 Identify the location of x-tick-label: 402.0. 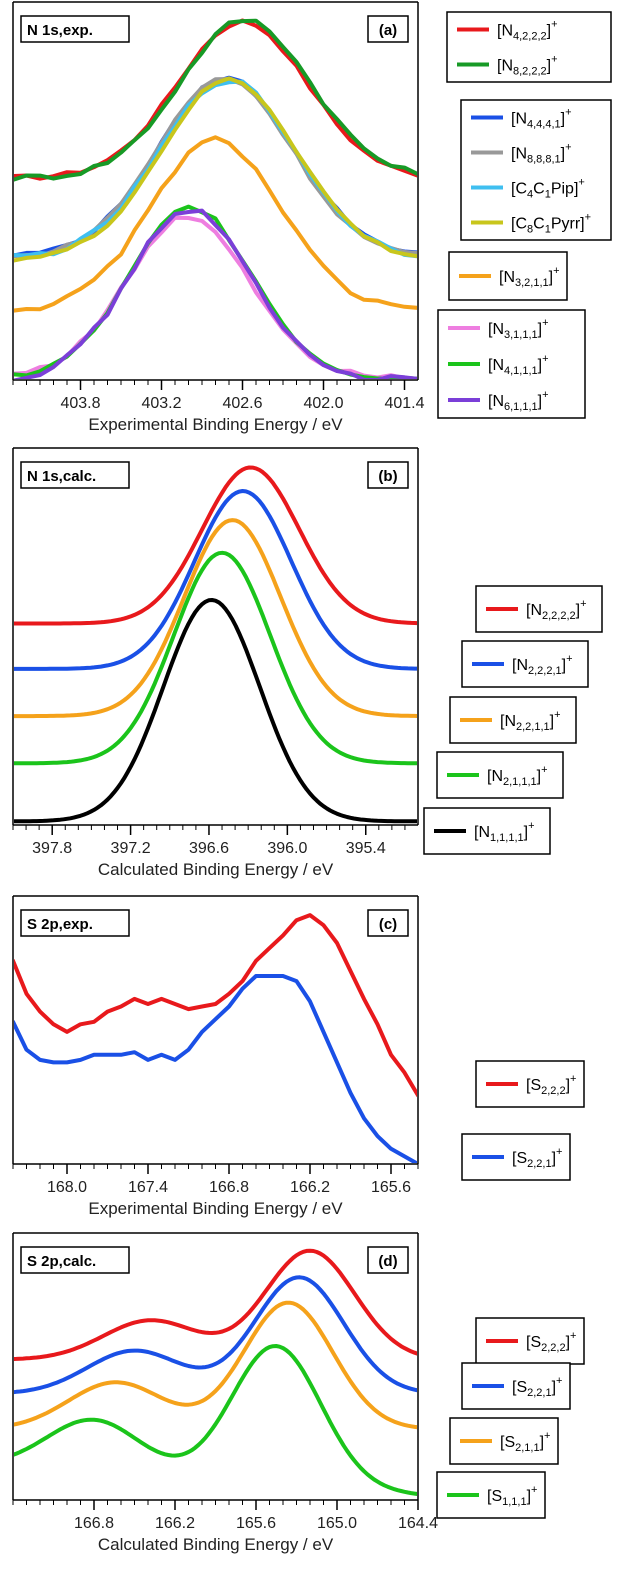
(323, 403).